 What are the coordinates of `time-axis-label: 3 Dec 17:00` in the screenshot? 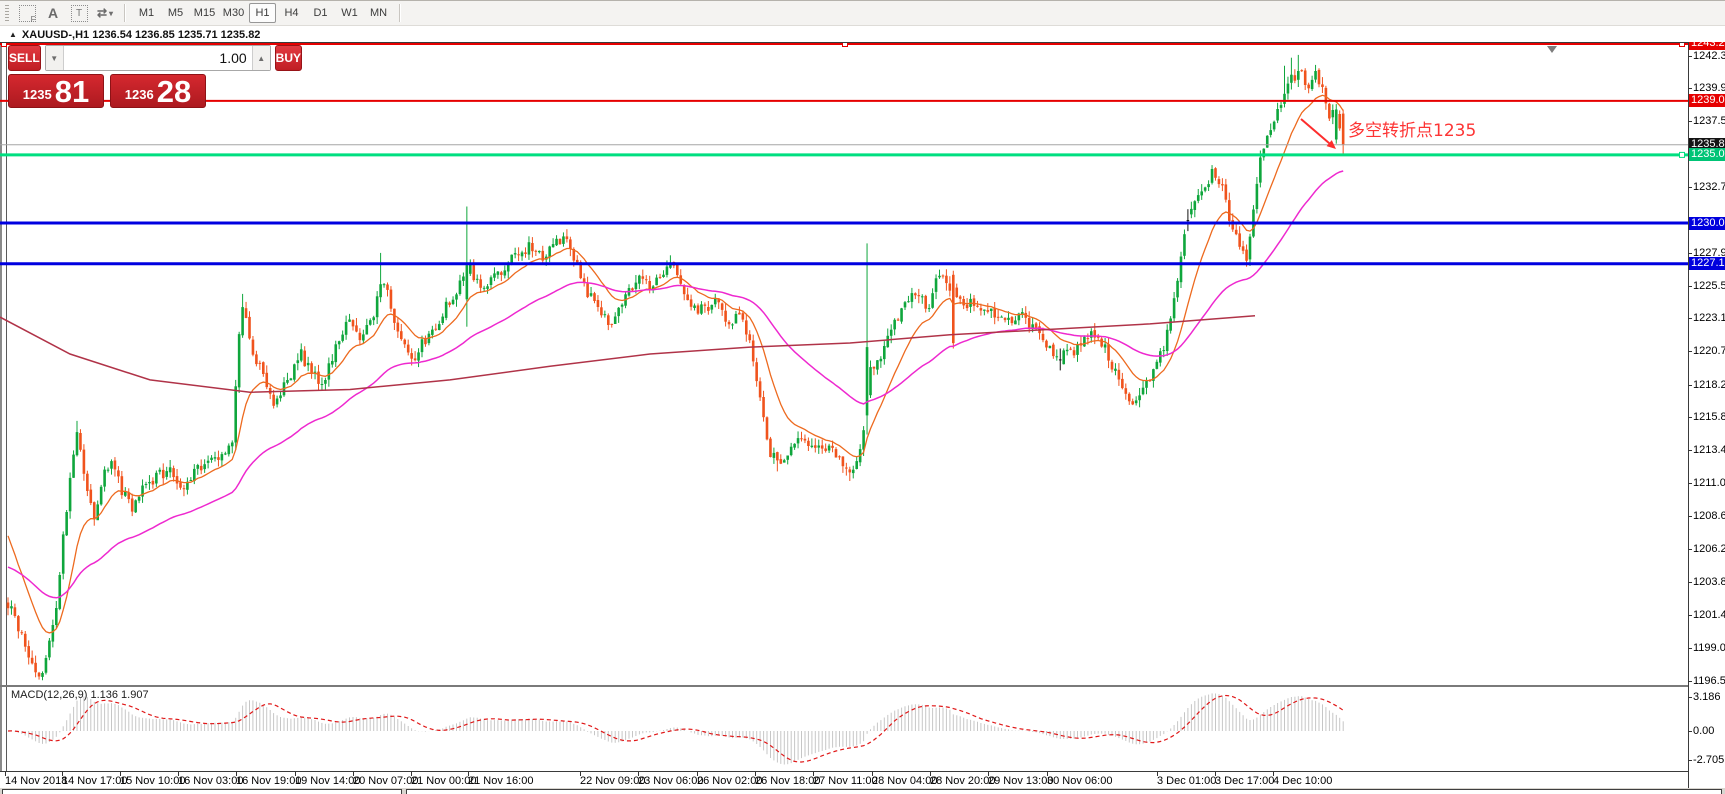 It's located at (1245, 781).